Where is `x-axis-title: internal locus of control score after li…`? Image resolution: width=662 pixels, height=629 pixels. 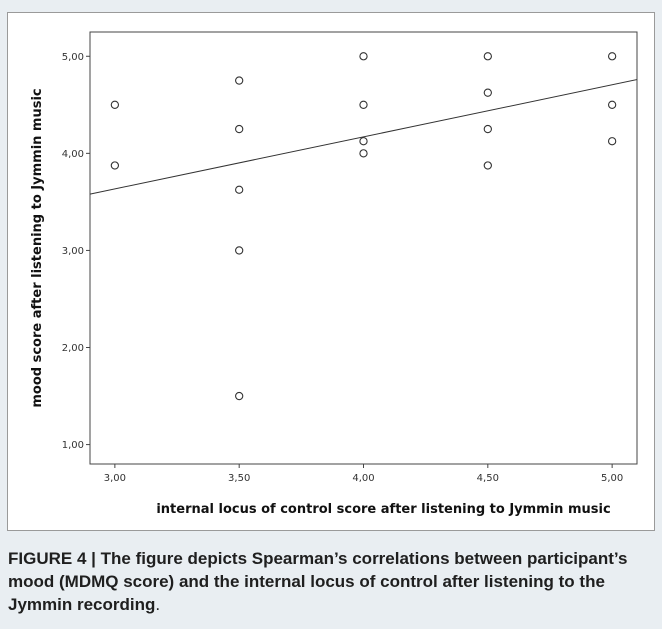 x-axis-title: internal locus of control score after li… is located at coordinates (383, 509).